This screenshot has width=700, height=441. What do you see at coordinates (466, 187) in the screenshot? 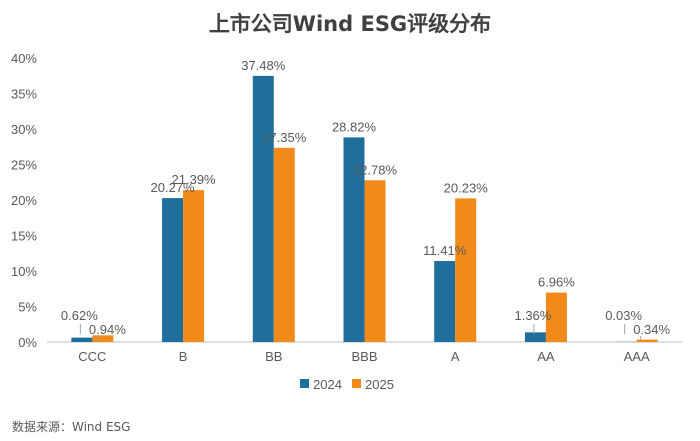
I see `data-label: 20.23%` at bounding box center [466, 187].